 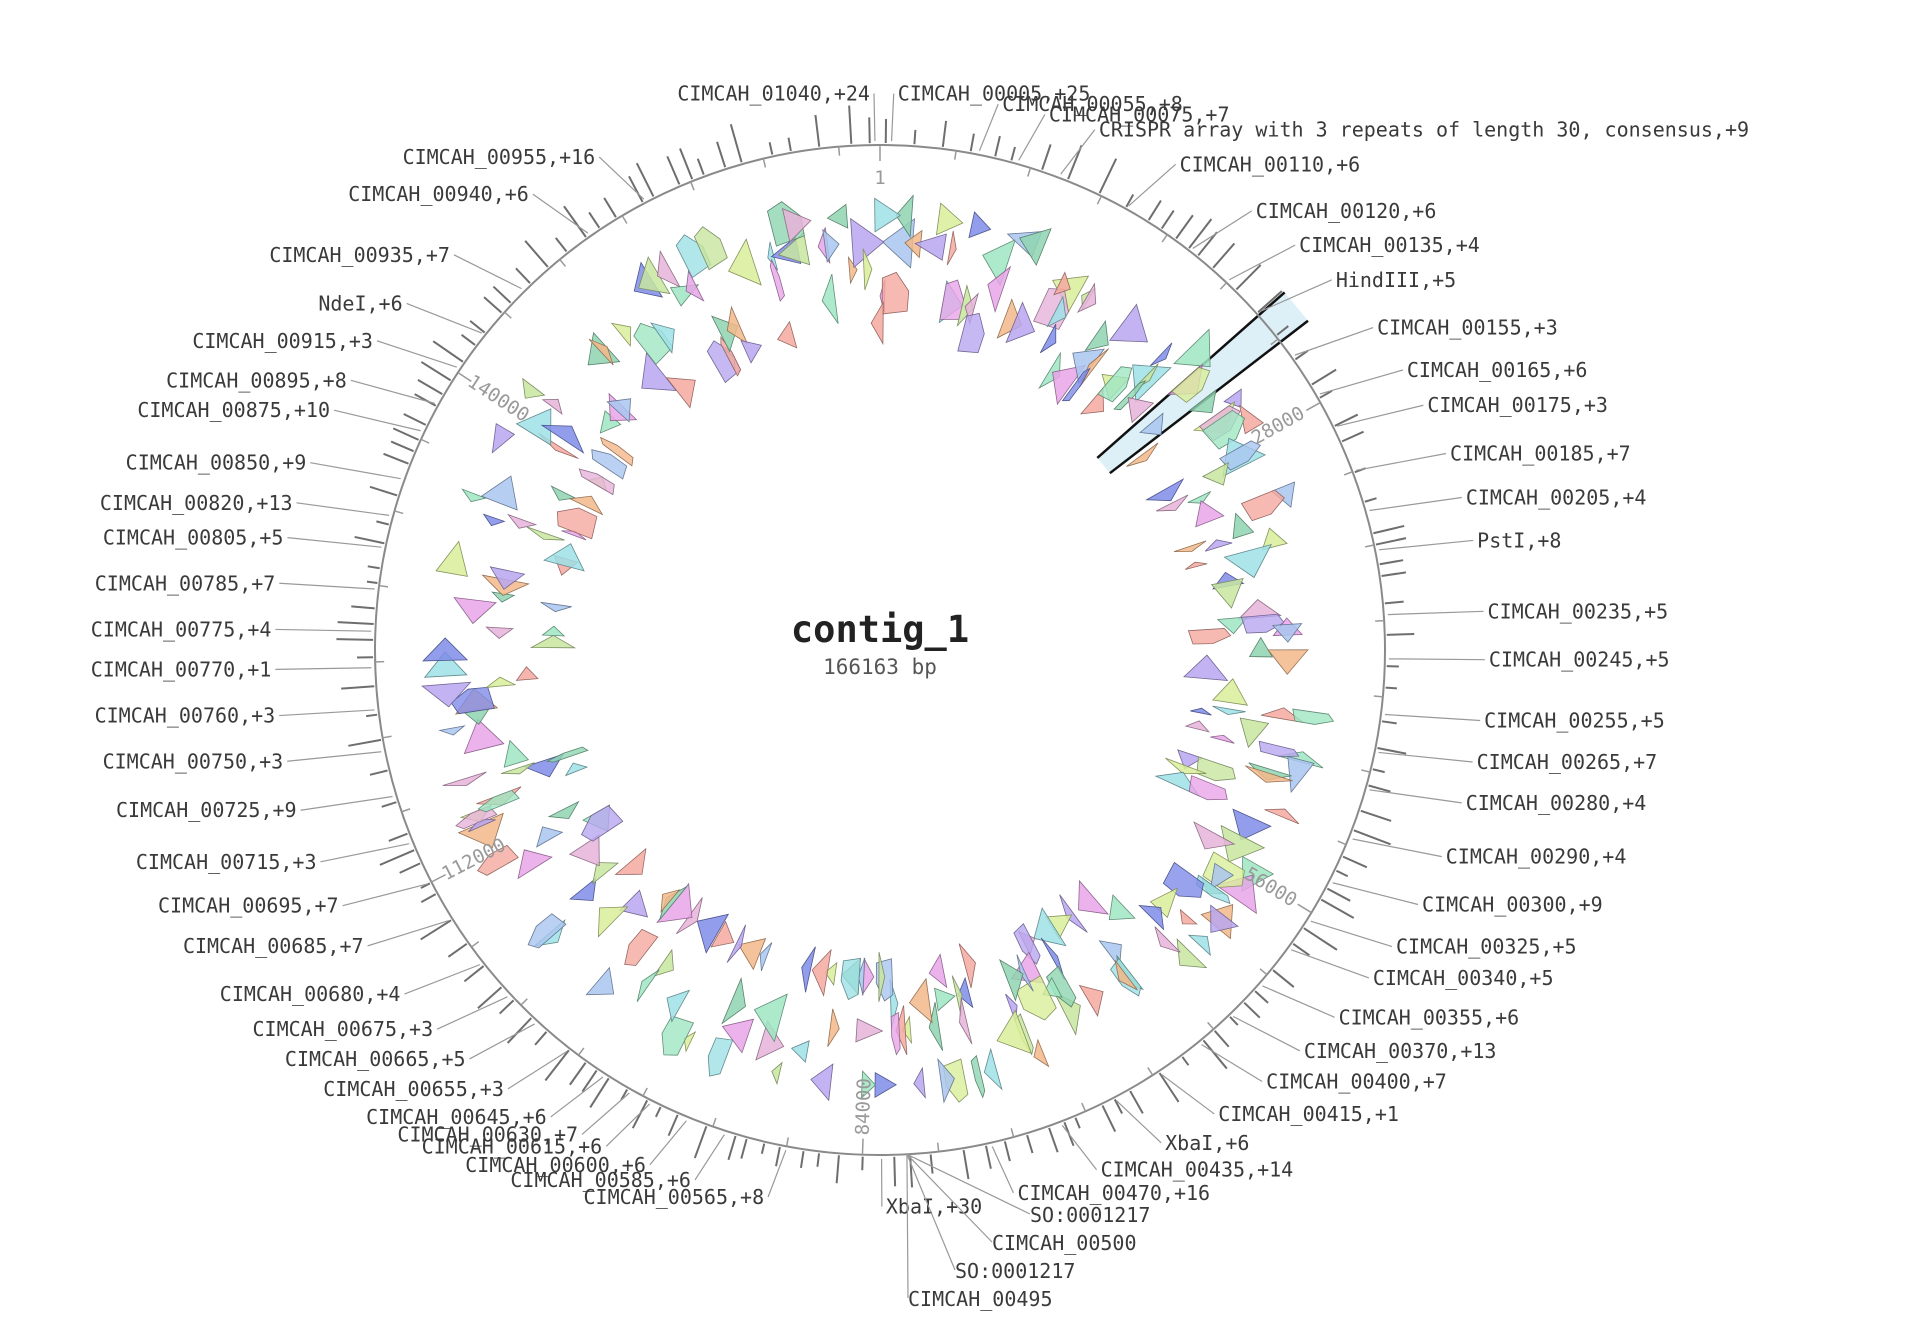 What do you see at coordinates (880, 667) in the screenshot?
I see `sequence-length: 166163 bp` at bounding box center [880, 667].